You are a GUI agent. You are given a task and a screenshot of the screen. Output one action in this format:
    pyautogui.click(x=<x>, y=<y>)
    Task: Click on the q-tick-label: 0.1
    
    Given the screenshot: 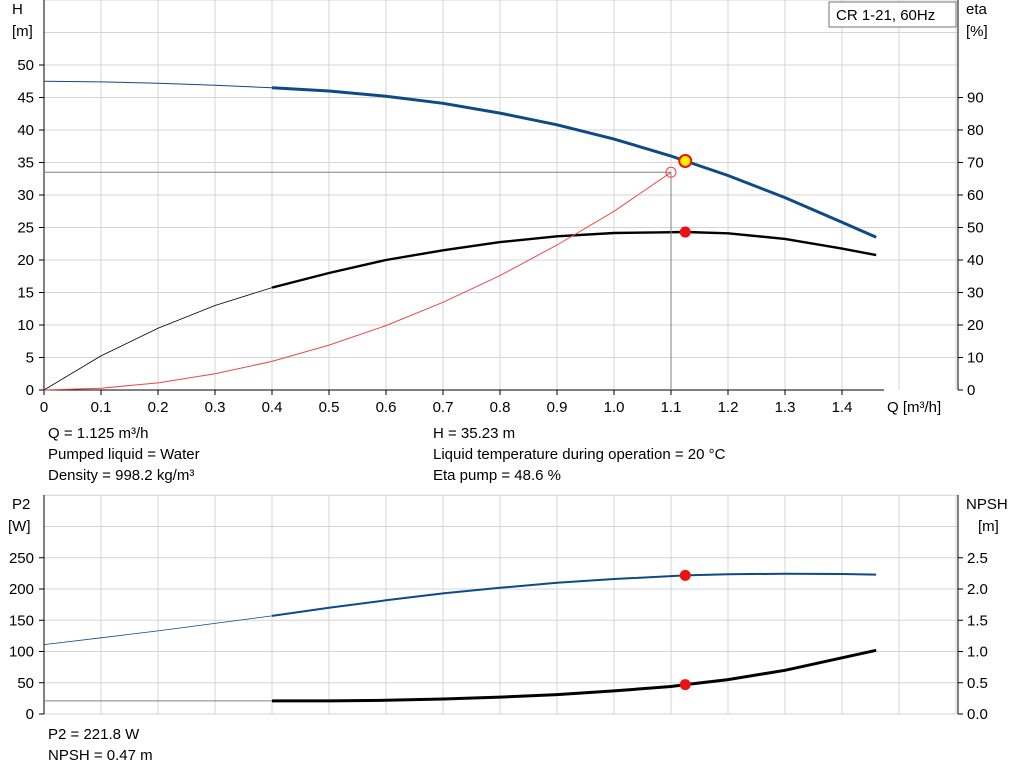 What is the action you would take?
    pyautogui.click(x=101, y=407)
    